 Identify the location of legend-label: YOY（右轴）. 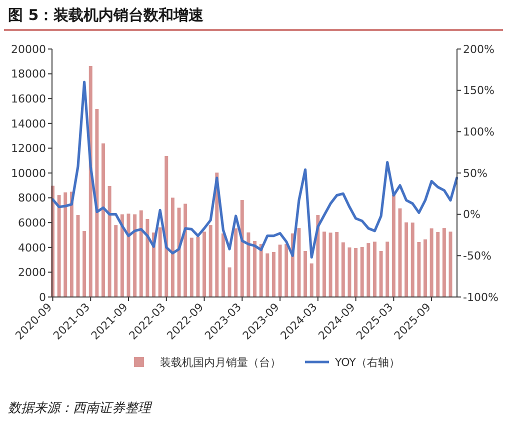
(367, 362).